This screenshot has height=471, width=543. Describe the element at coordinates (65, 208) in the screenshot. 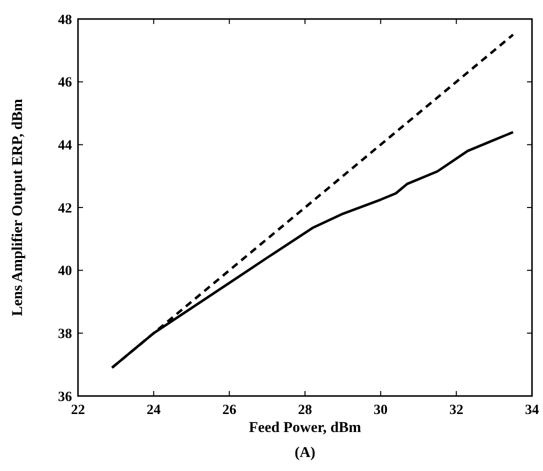

I see `y-tick-label: 42` at that location.